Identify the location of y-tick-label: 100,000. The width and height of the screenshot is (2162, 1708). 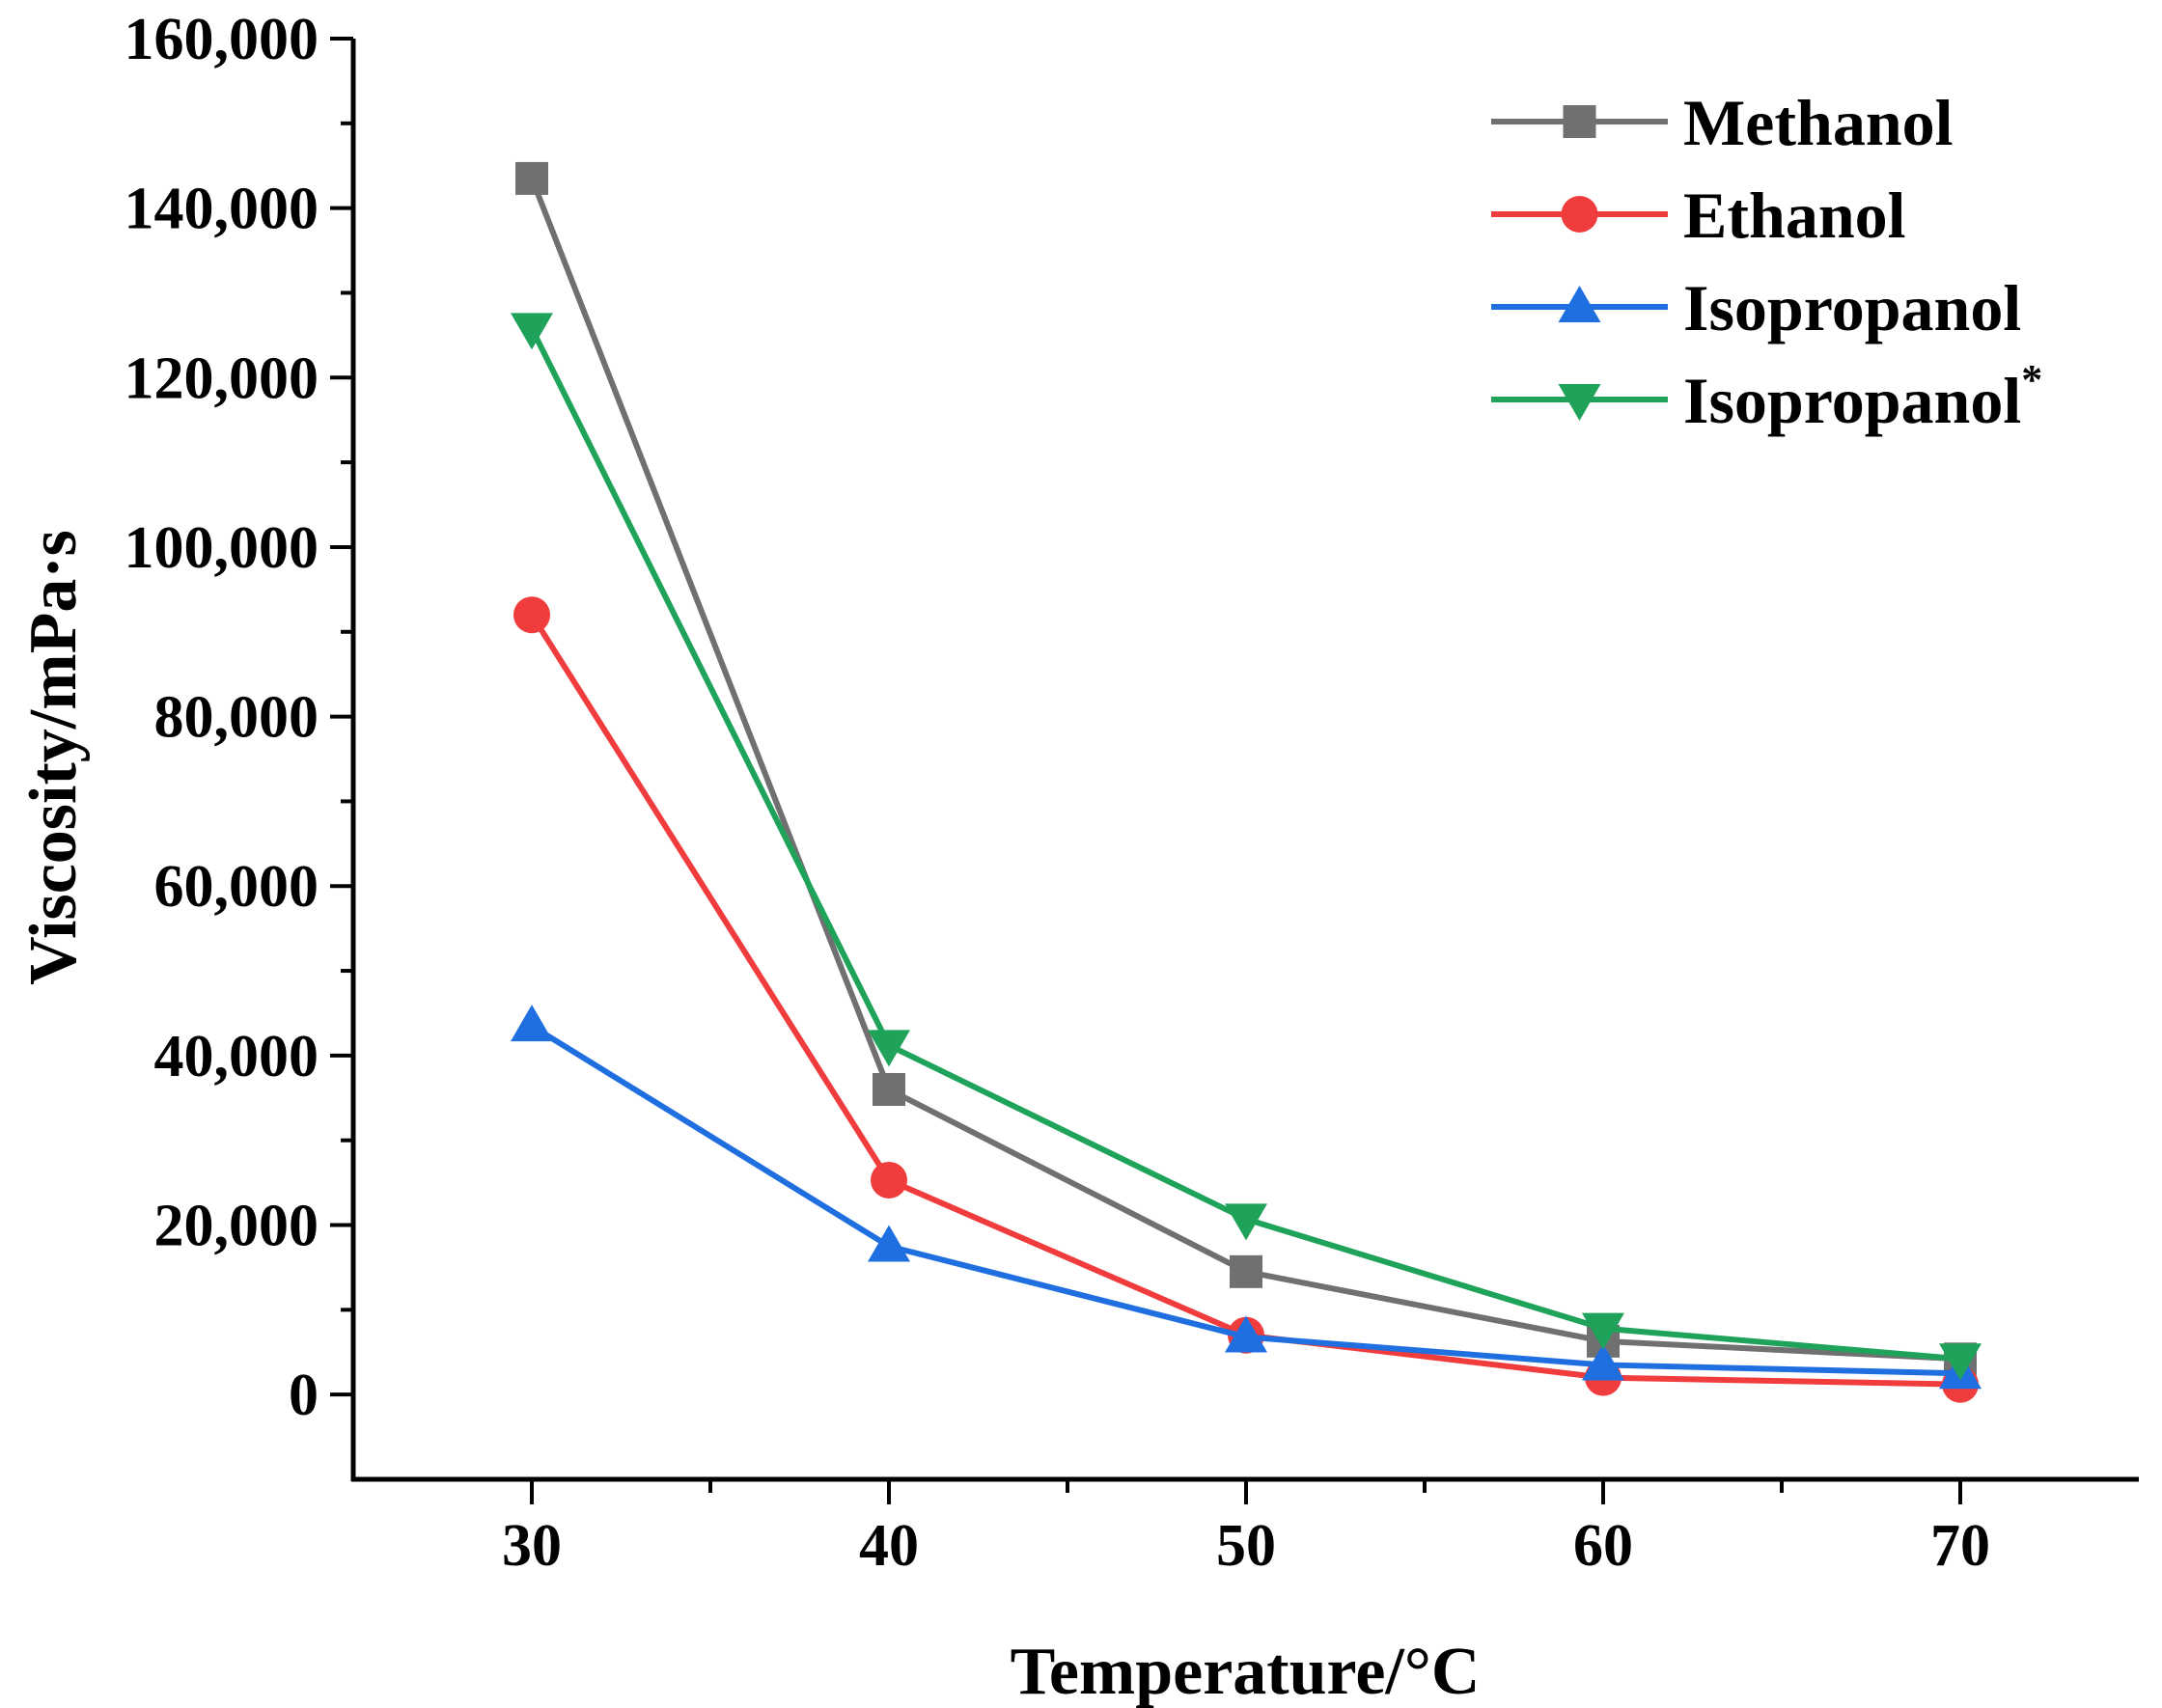
(222, 548).